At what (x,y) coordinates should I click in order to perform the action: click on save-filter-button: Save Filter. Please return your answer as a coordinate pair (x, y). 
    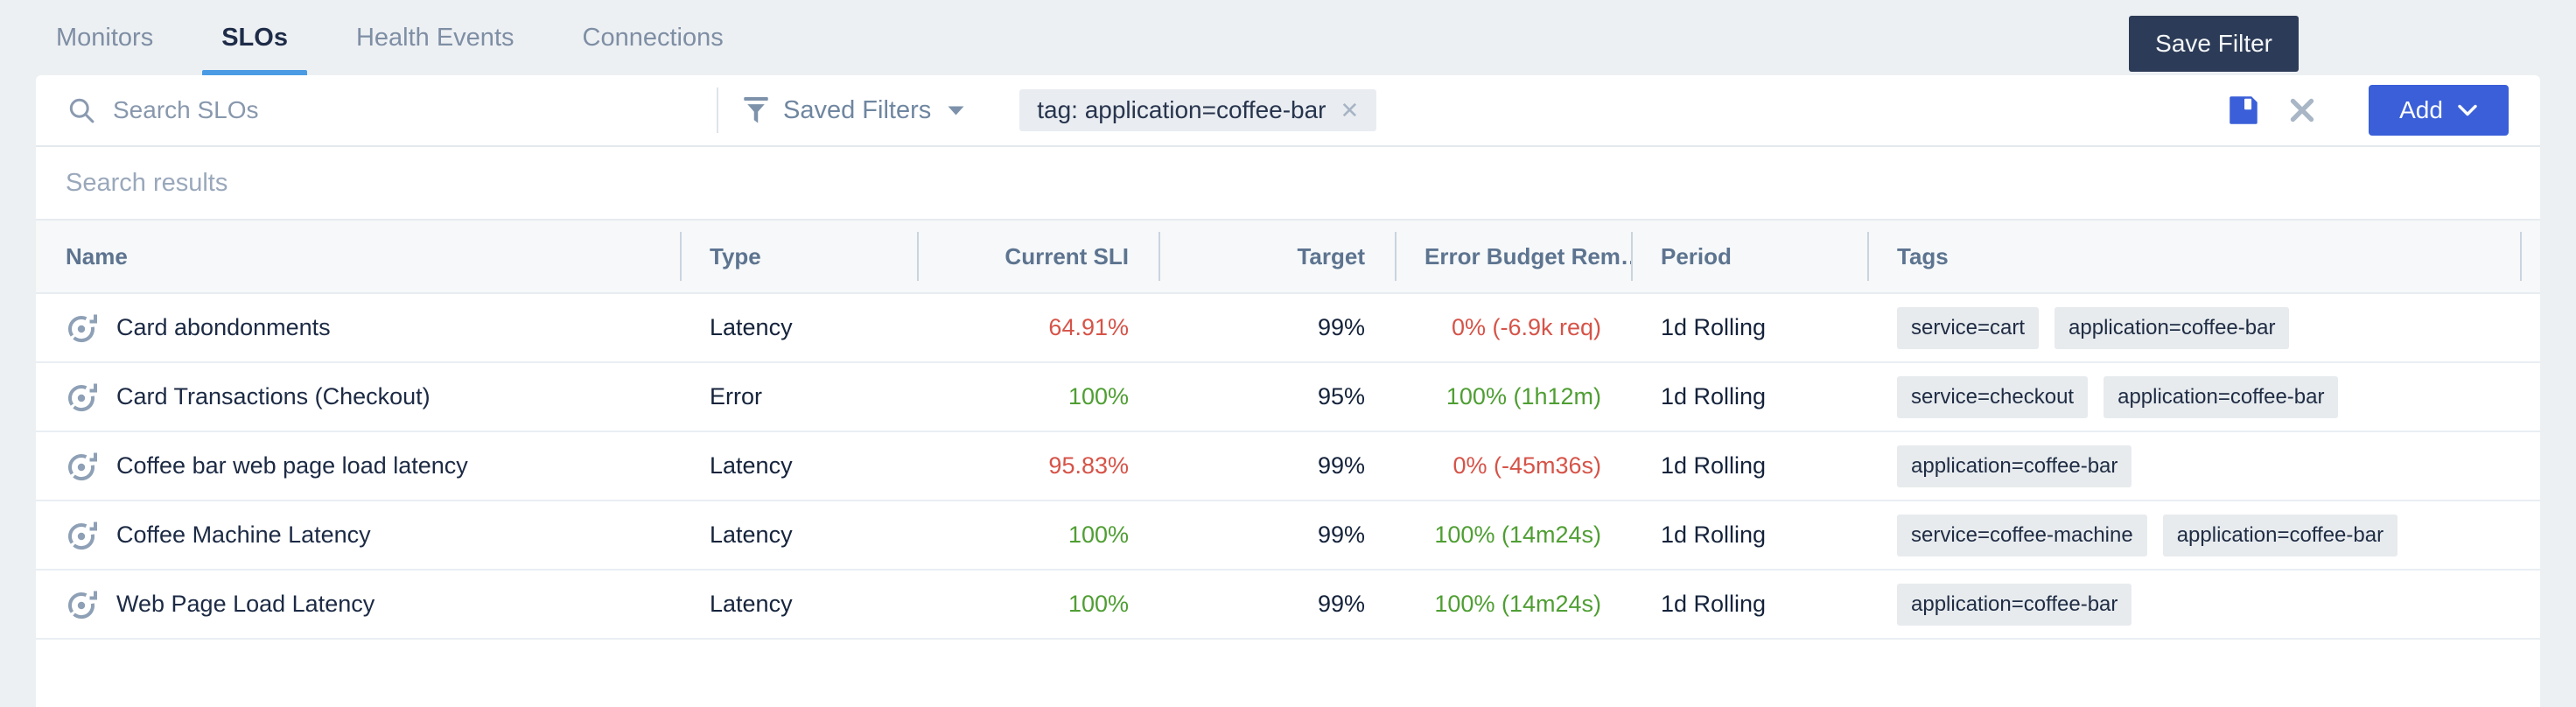
    Looking at the image, I should click on (2214, 44).